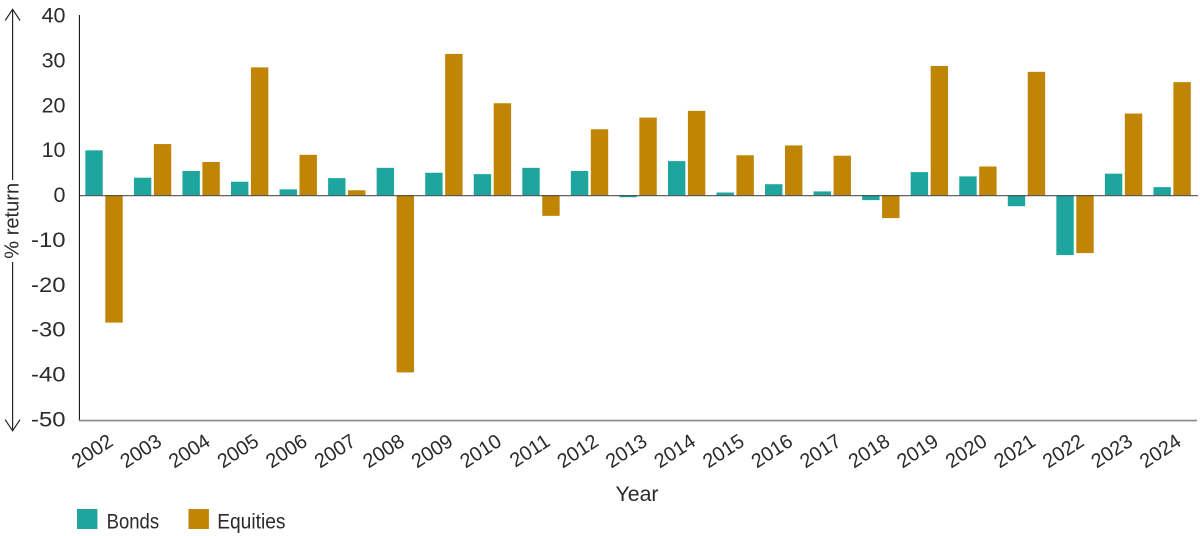  Describe the element at coordinates (772, 451) in the screenshot. I see `svg-text: 2016` at that location.